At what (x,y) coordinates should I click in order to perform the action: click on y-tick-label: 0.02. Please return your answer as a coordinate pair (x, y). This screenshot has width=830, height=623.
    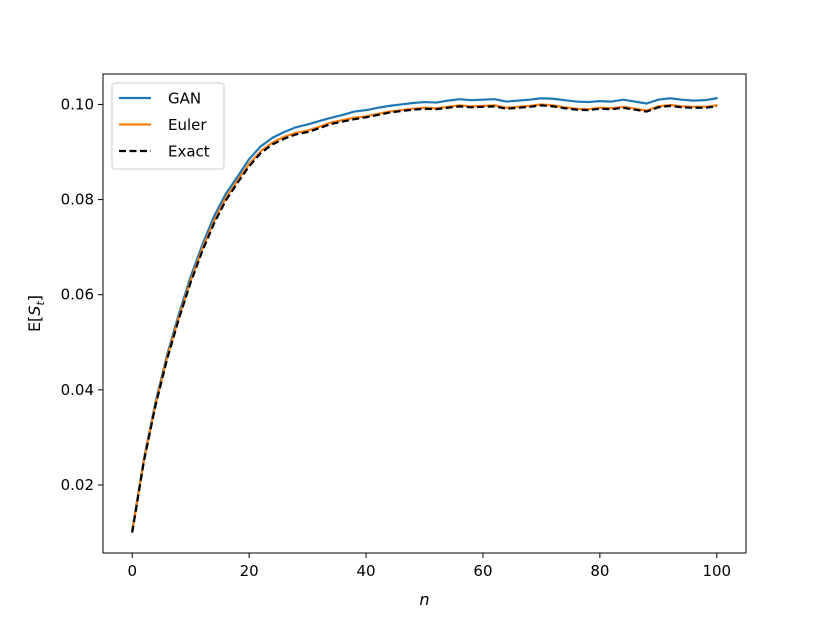
    Looking at the image, I should click on (77, 485).